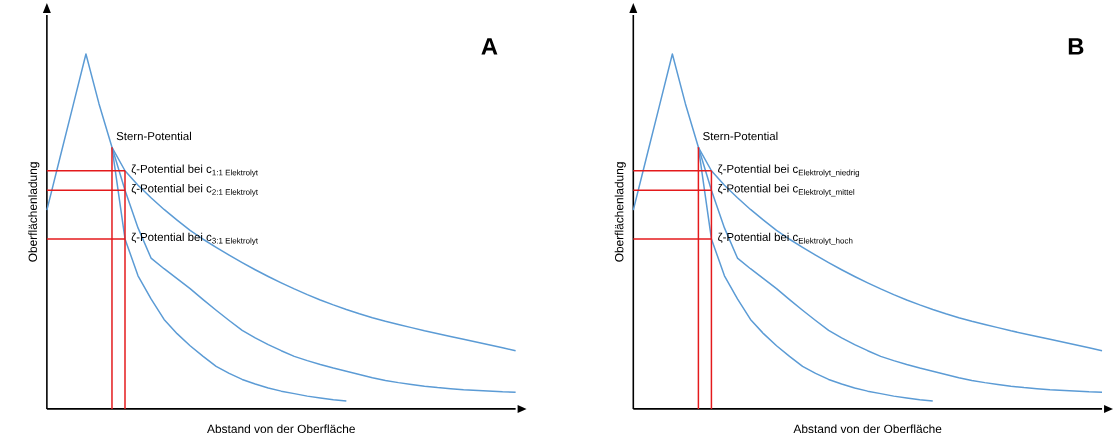  Describe the element at coordinates (1076, 46) in the screenshot. I see `chart-title: B` at that location.